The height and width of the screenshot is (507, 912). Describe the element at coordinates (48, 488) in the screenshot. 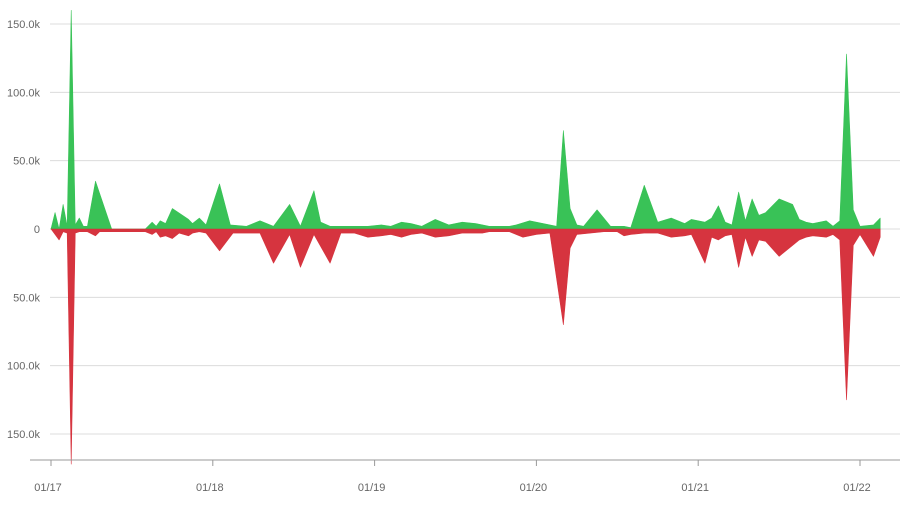

I see `x-tick-label: 01/17` at that location.